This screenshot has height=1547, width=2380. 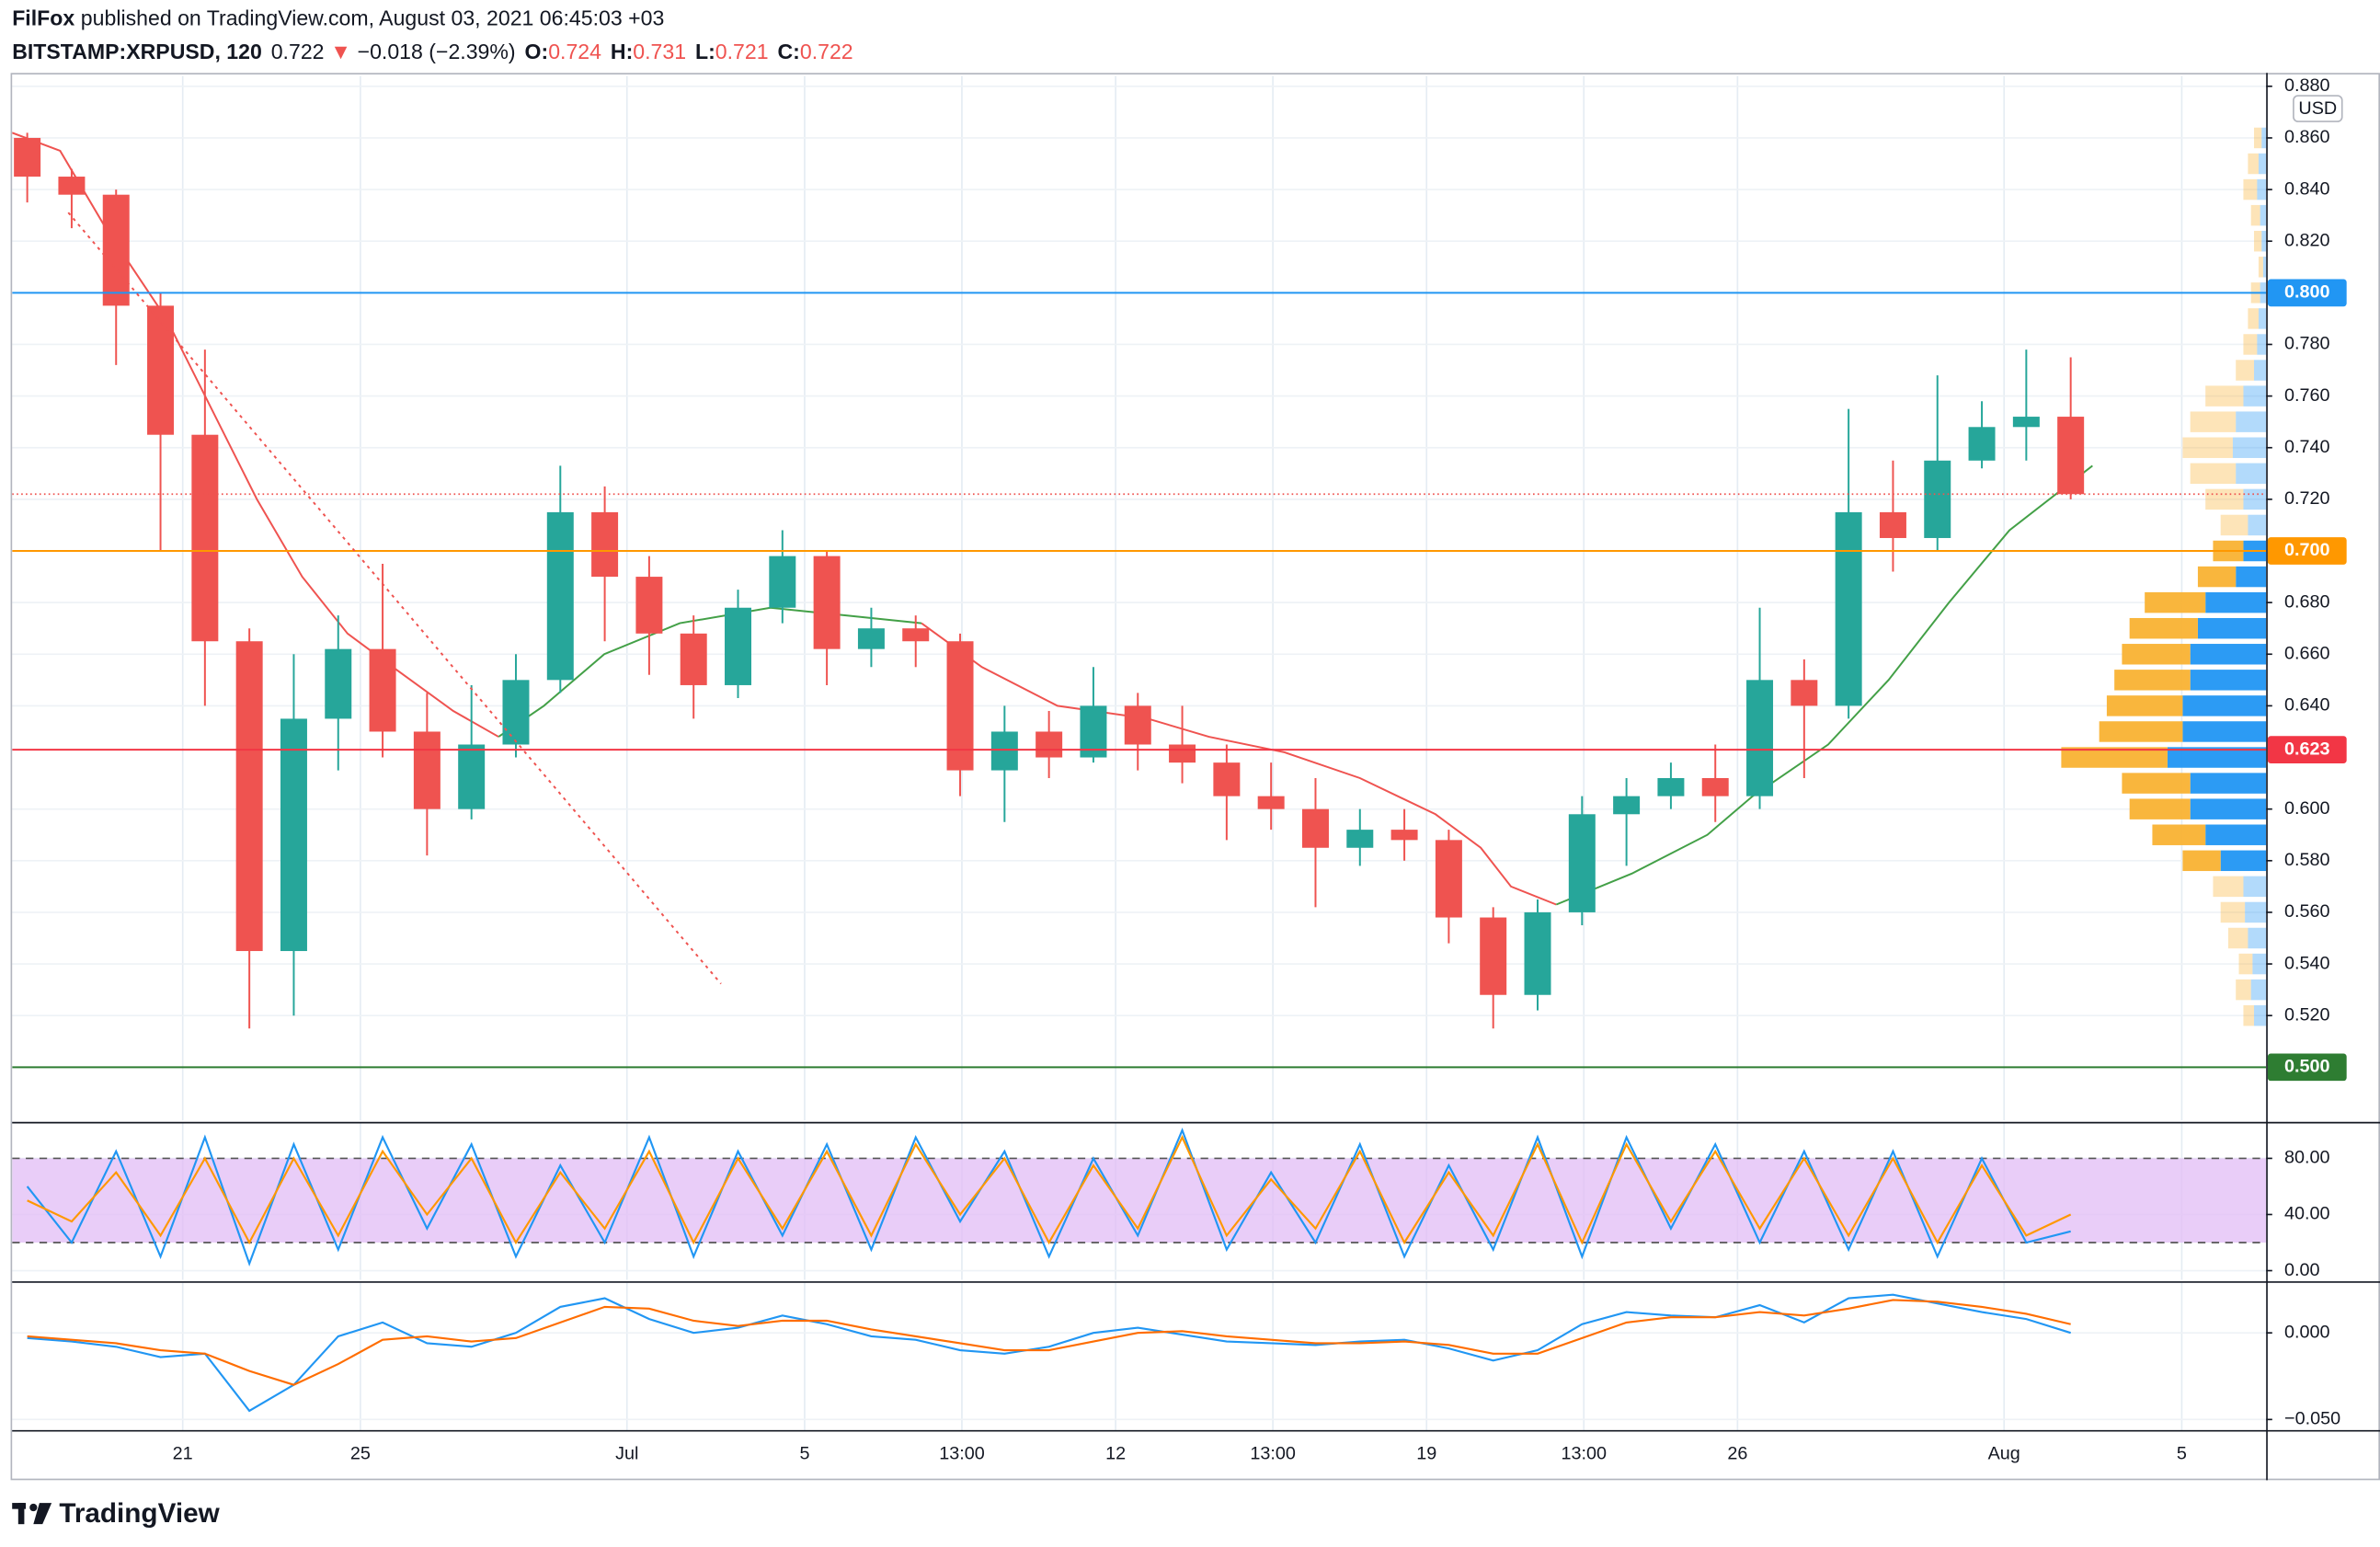 What do you see at coordinates (2307, 963) in the screenshot?
I see `y-tick-label: 0.540` at bounding box center [2307, 963].